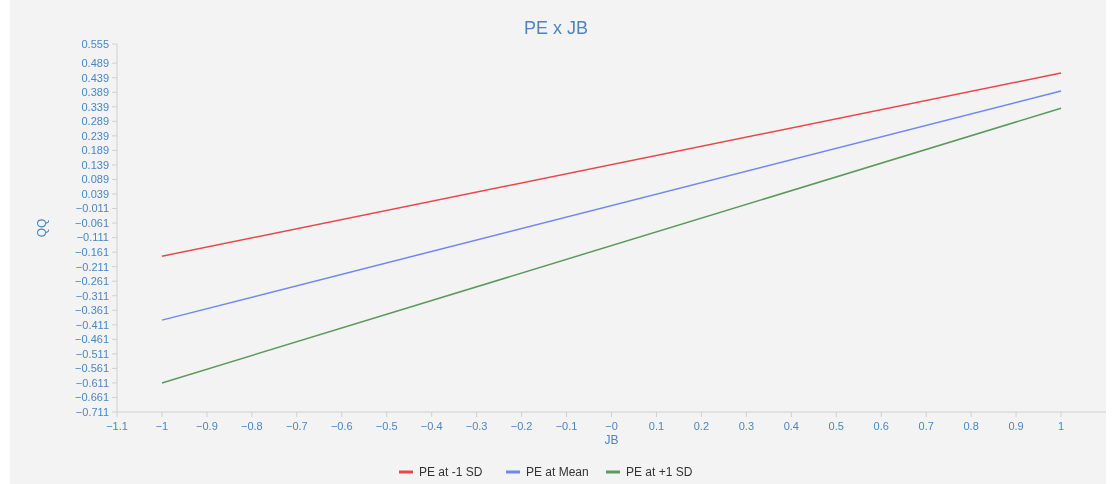 Image resolution: width=1112 pixels, height=484 pixels. Describe the element at coordinates (92, 353) in the screenshot. I see `y-tick-label: −0.511` at that location.